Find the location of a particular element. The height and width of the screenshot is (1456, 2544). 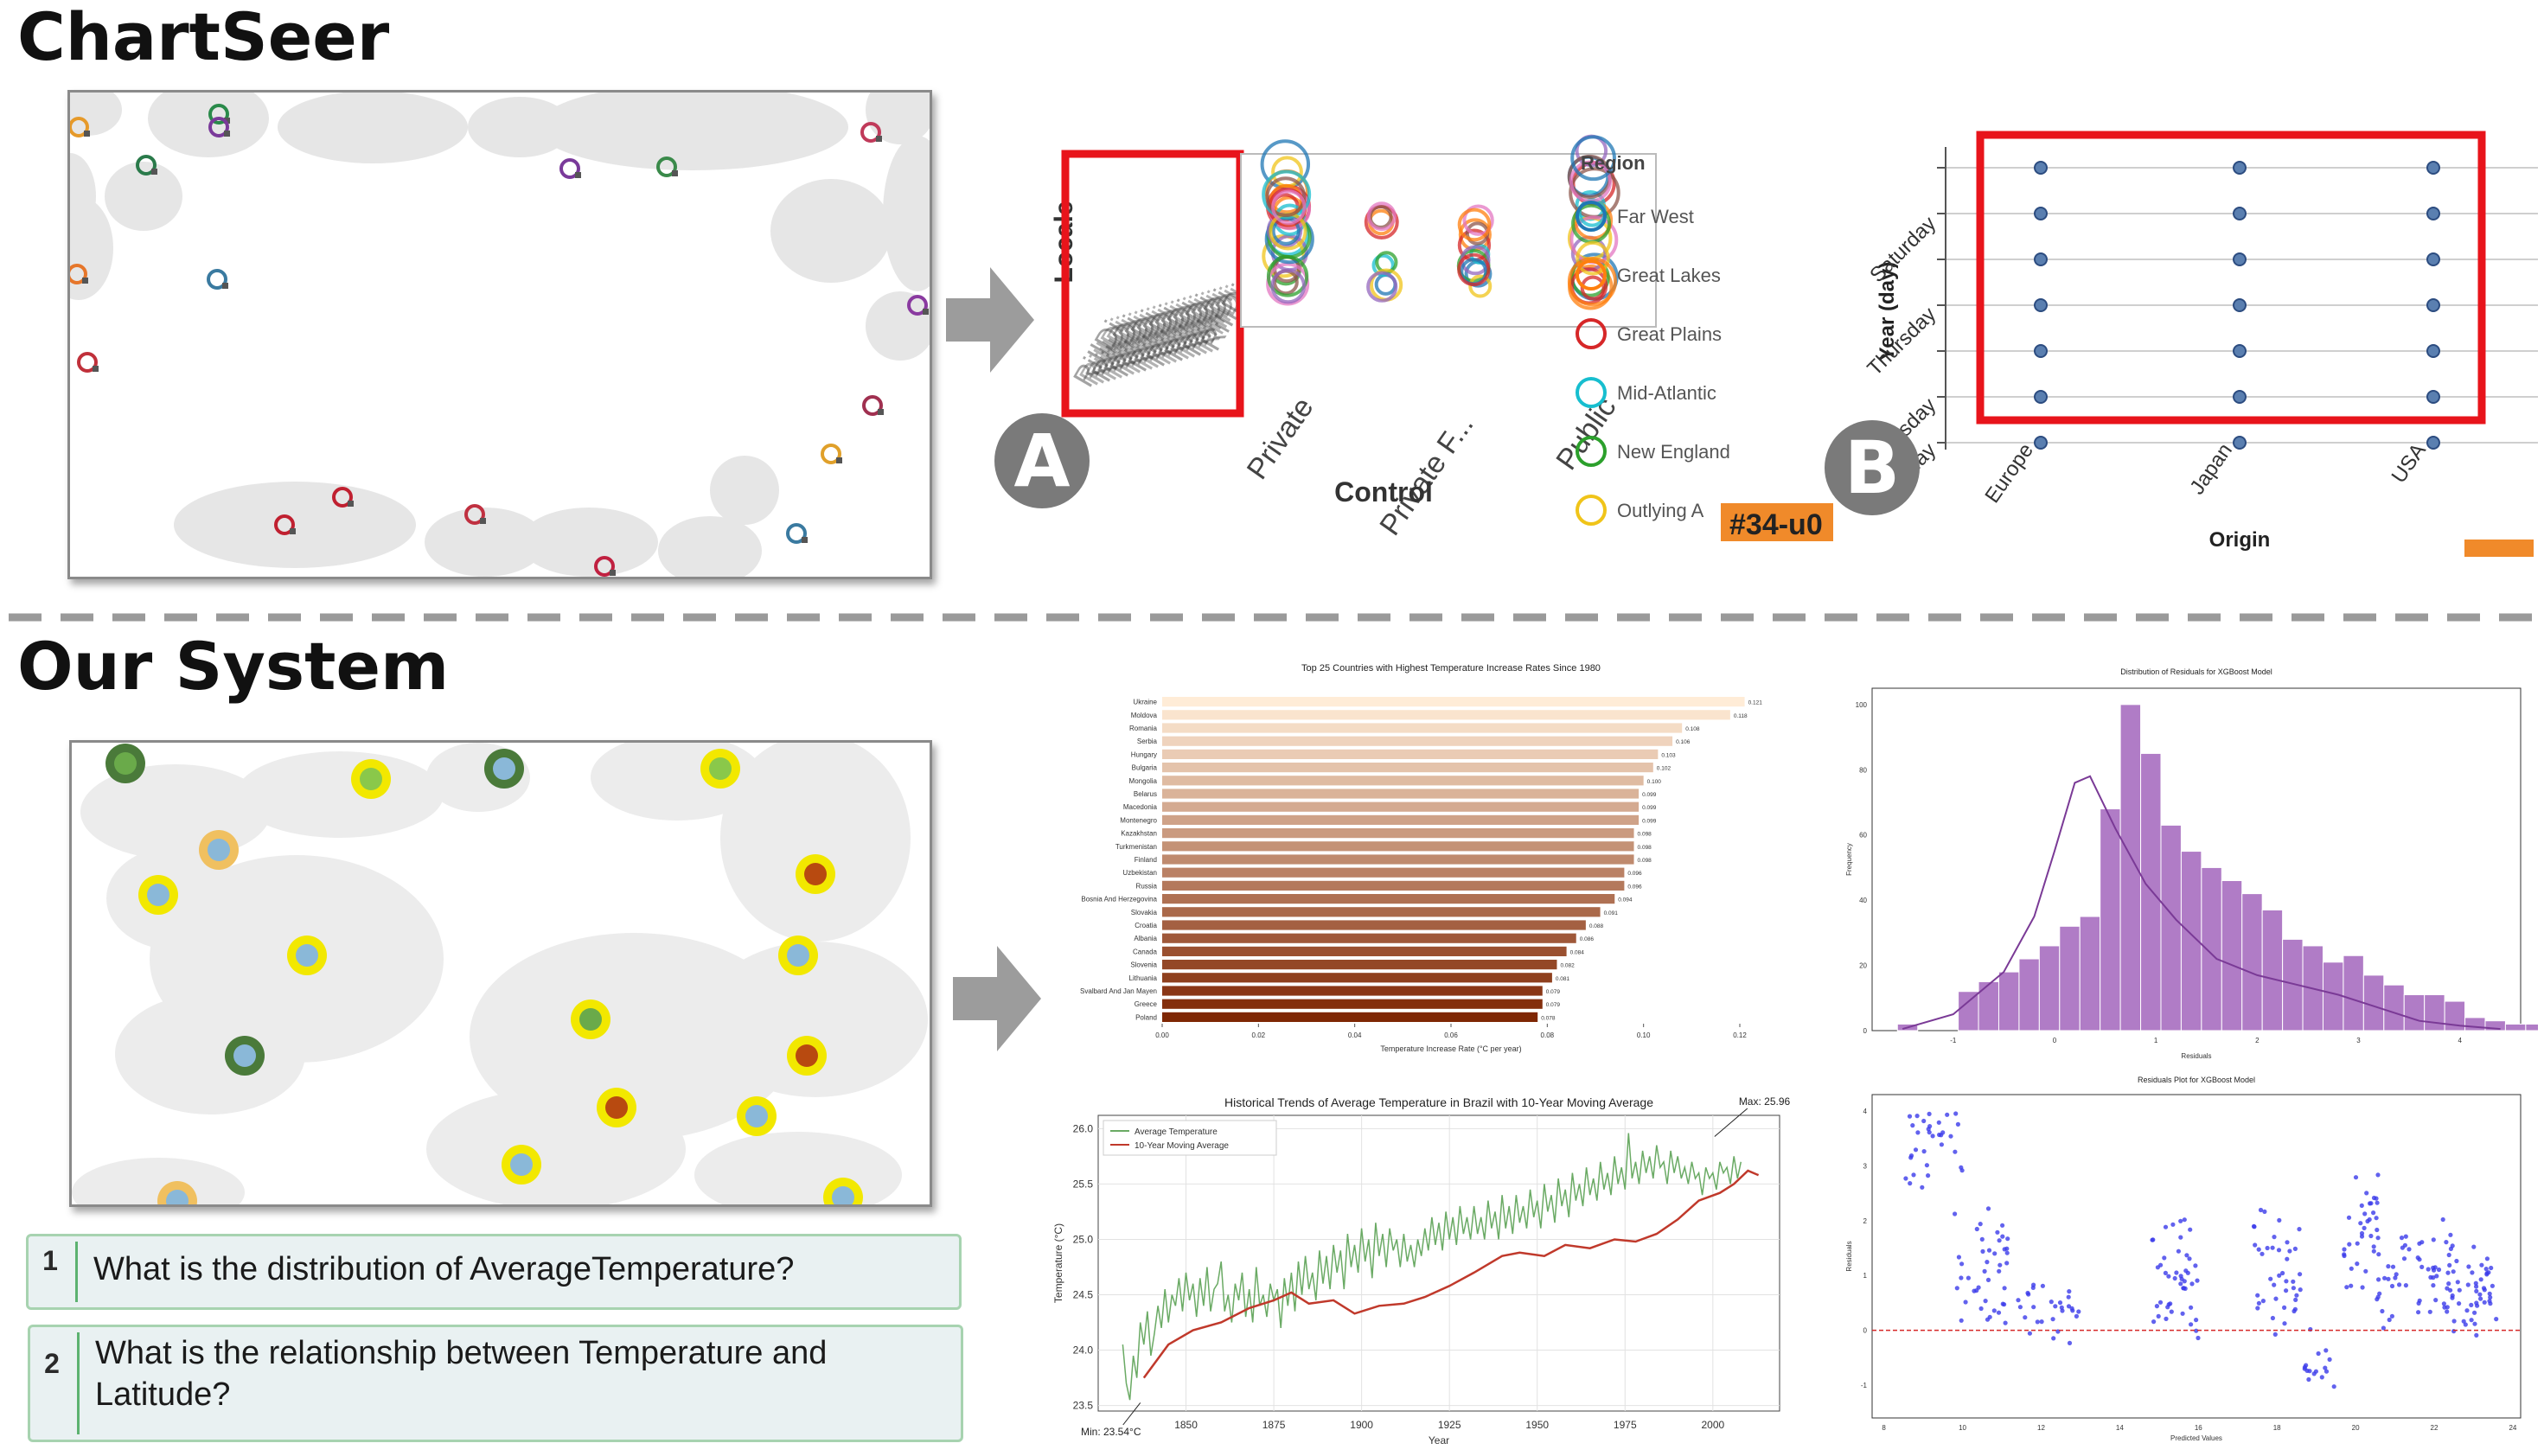

our-system-embedding-map is located at coordinates (500, 974).